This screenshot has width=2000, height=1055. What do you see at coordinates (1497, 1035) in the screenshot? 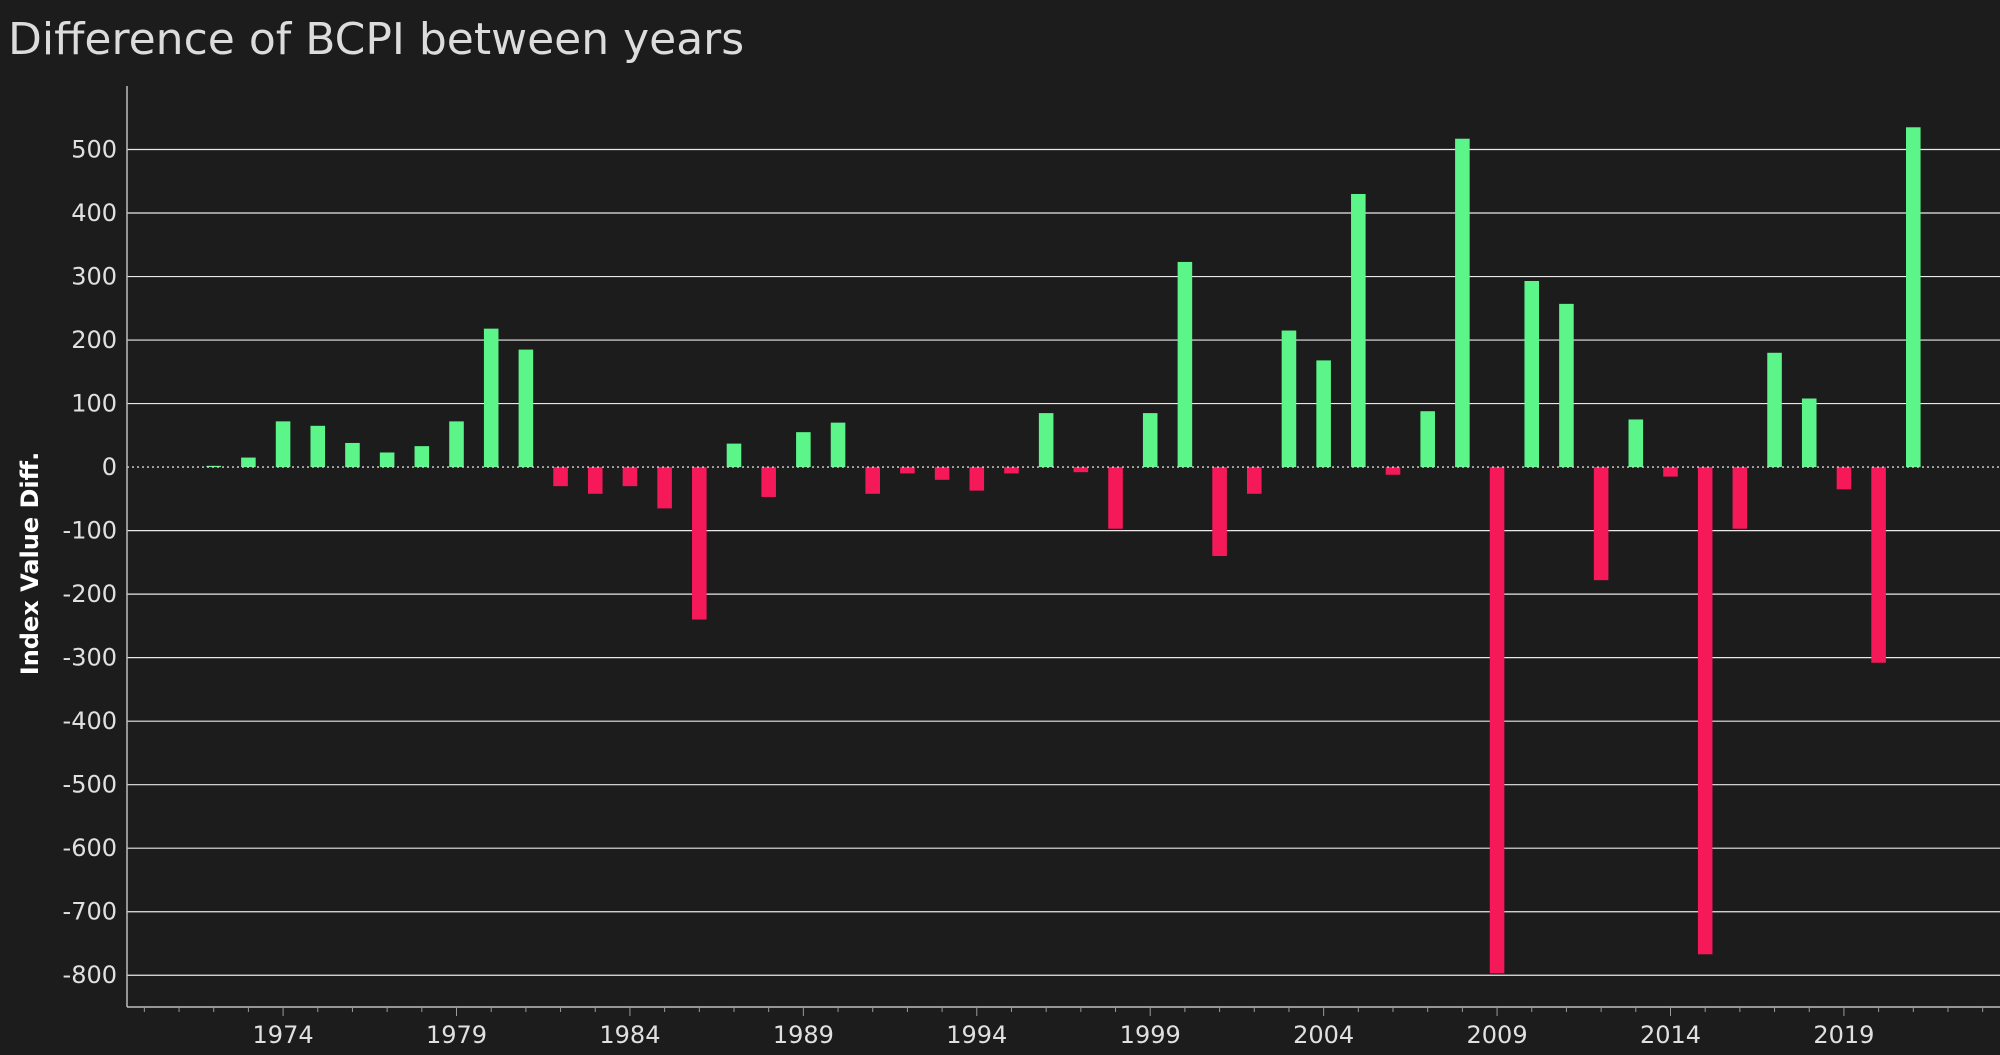
I see `x-tick-label: 2009` at bounding box center [1497, 1035].